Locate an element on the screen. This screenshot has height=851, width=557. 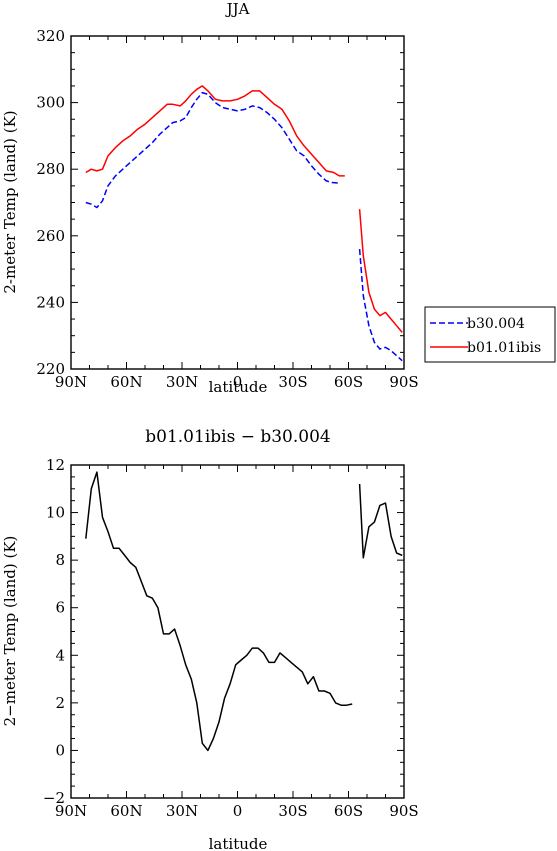
y-tick-label: 4 is located at coordinates (60, 655).